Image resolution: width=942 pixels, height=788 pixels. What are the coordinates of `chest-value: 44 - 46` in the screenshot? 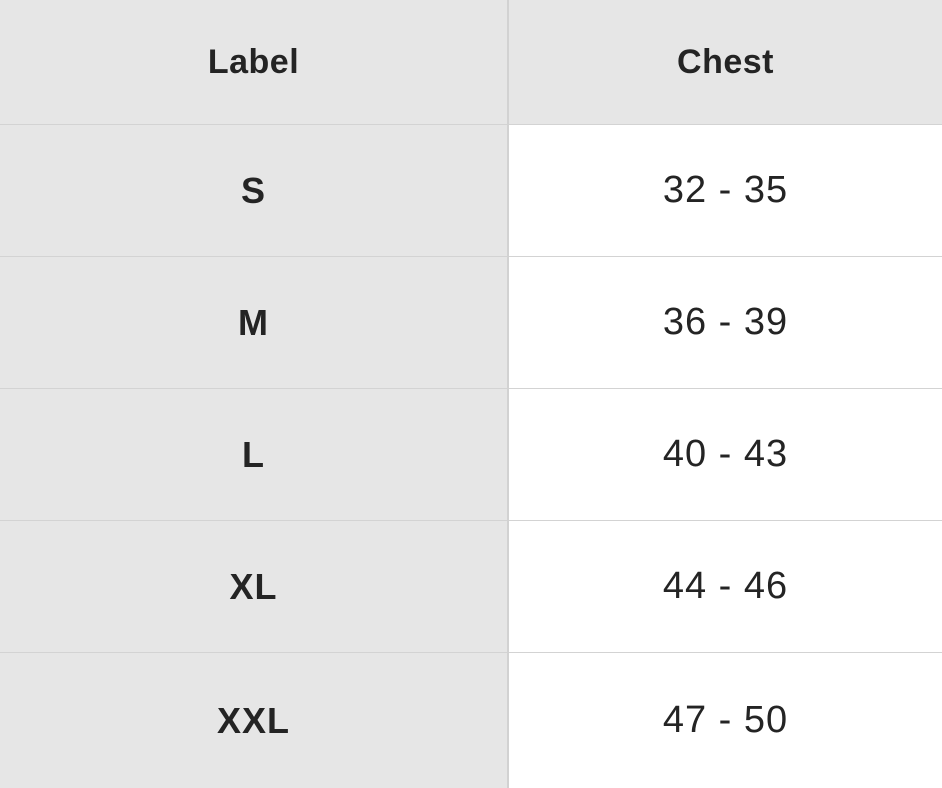 It's located at (725, 586).